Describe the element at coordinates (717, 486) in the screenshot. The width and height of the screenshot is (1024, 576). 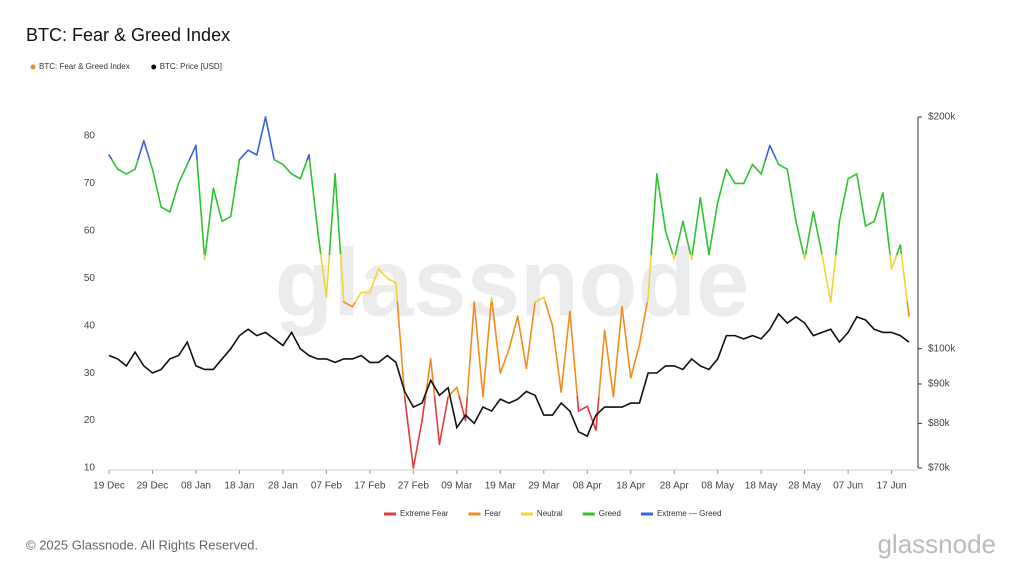
I see `x-tick-label: 08 May` at that location.